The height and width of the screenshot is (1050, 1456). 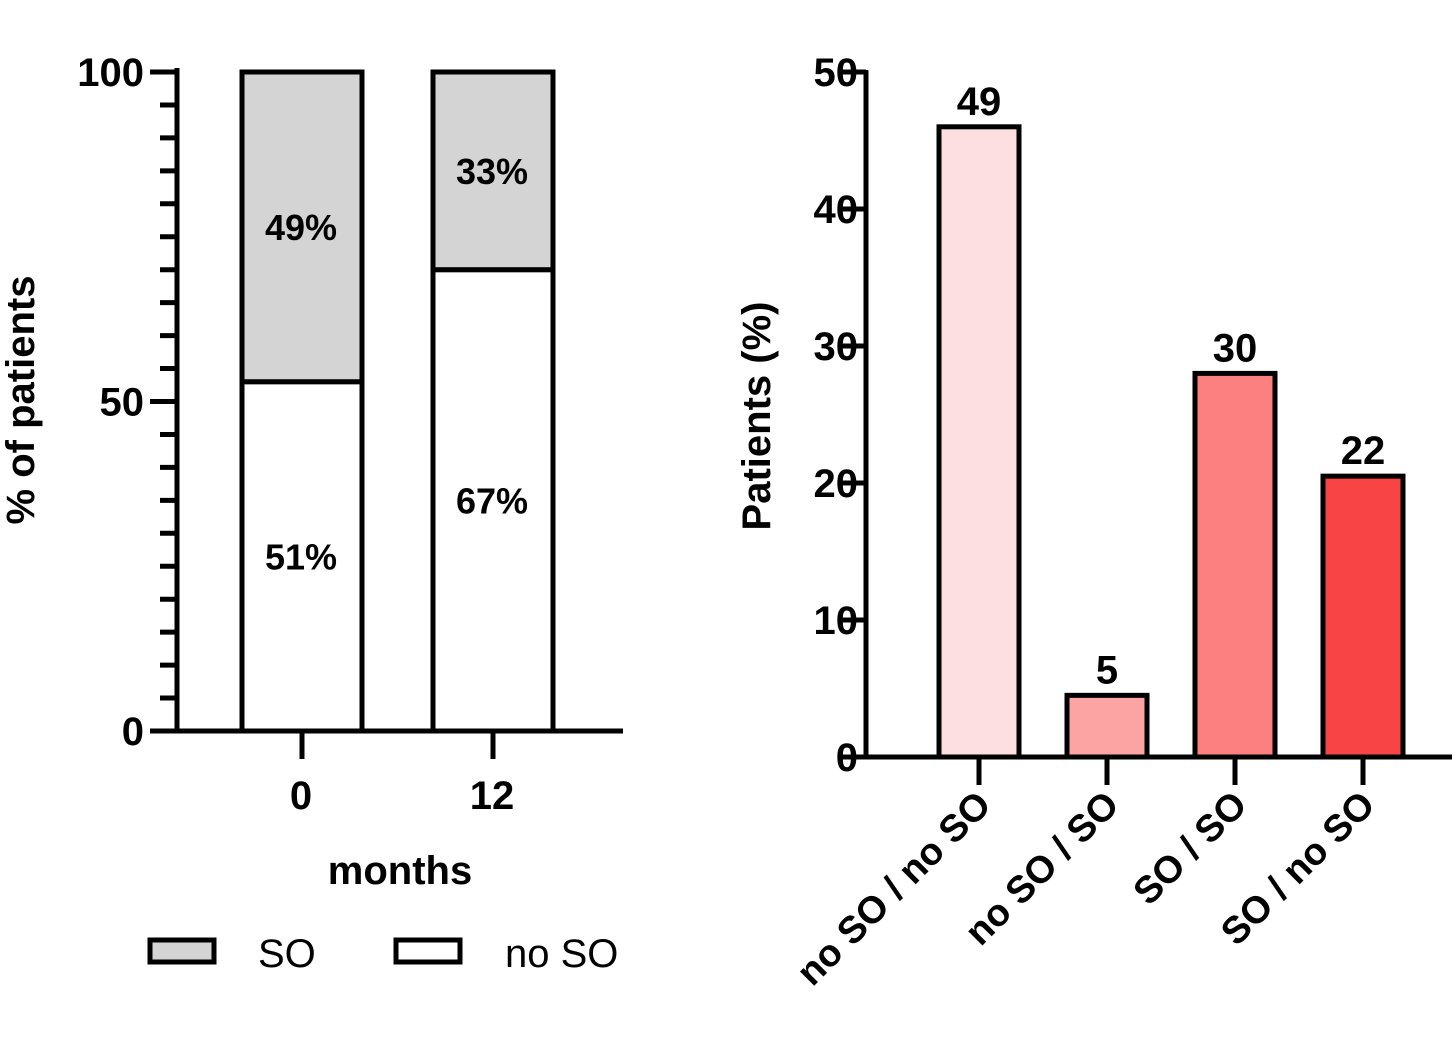 What do you see at coordinates (21, 400) in the screenshot?
I see `left-y-axis-label: % of patients` at bounding box center [21, 400].